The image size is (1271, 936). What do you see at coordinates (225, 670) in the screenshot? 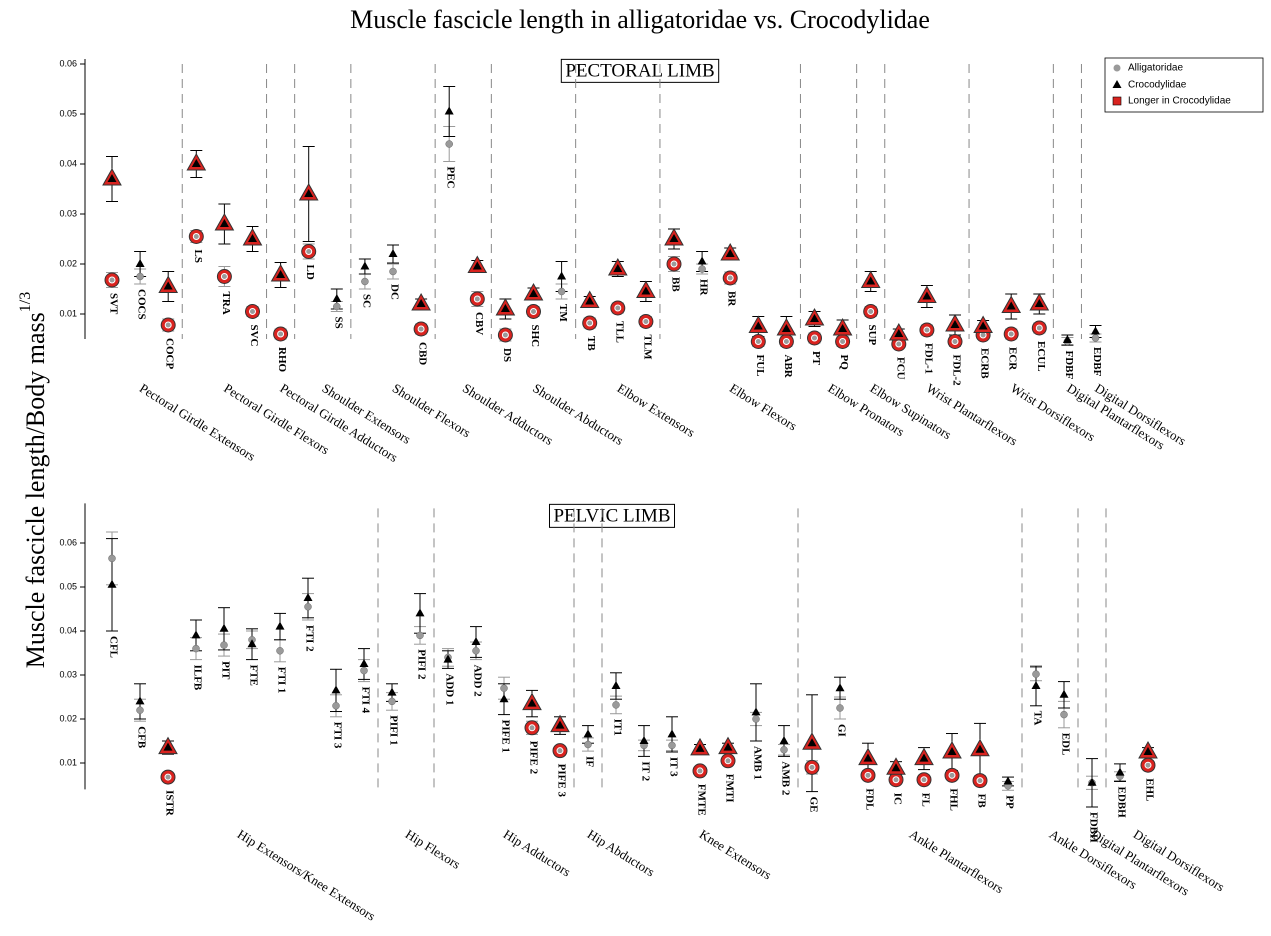
I see `category-label: PIT` at bounding box center [225, 670].